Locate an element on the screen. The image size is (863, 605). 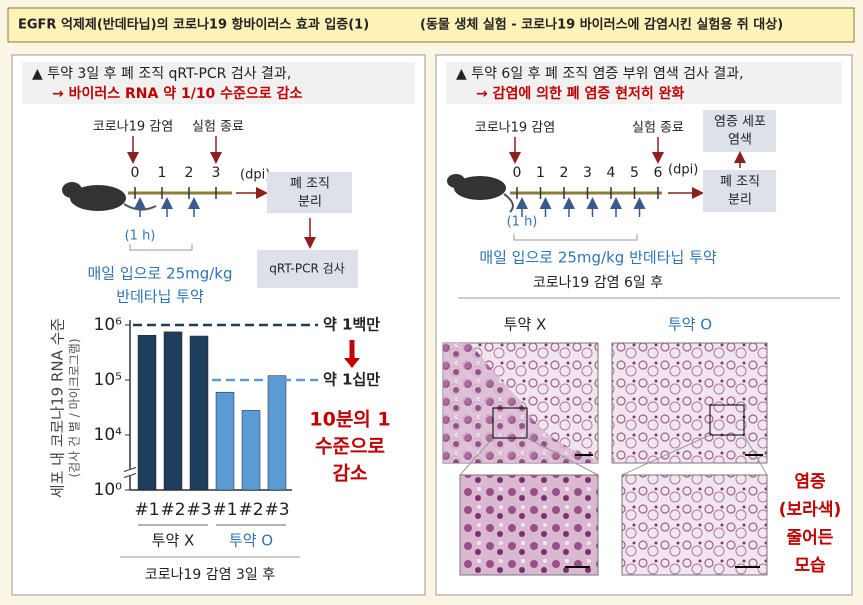
right-result: → 감염에 의한 폐 염증 현저히 완화 is located at coordinates (580, 93).